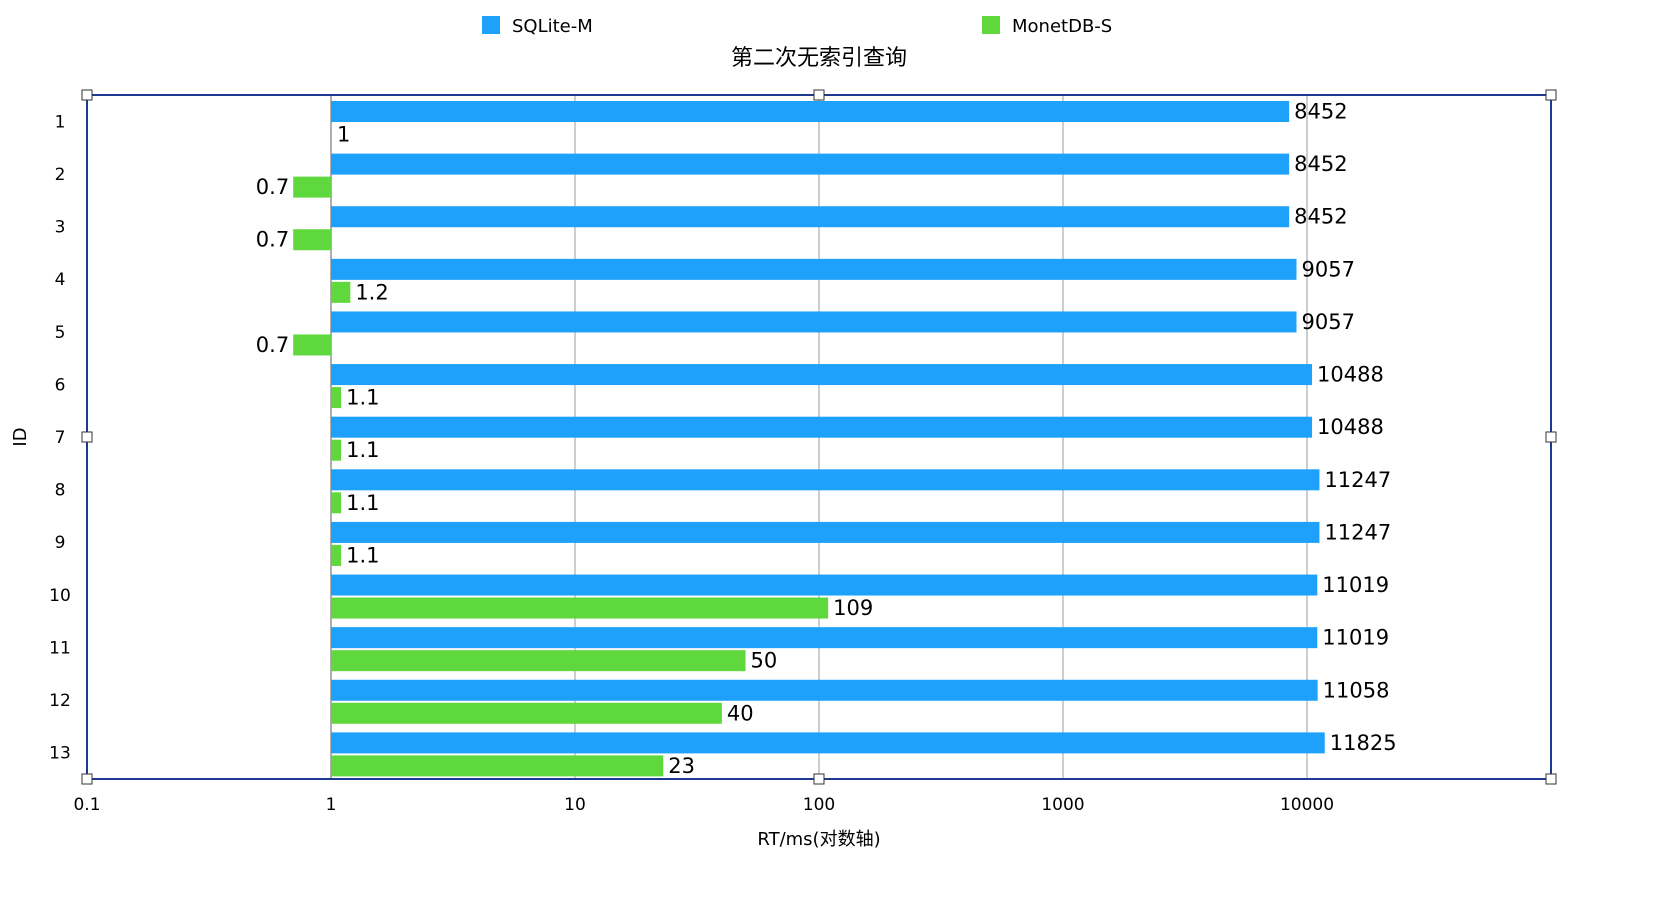 Image resolution: width=1660 pixels, height=908 pixels. Describe the element at coordinates (491, 25) in the screenshot. I see `legend-swatch-sqlite` at that location.